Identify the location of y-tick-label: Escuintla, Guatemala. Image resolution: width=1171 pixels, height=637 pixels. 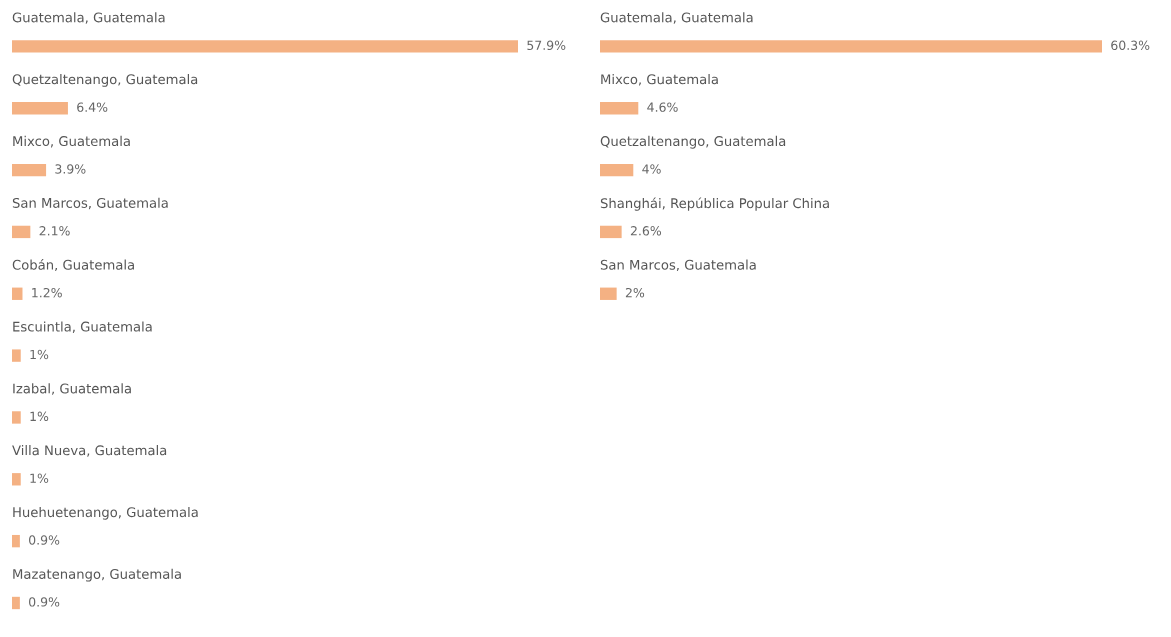
(82, 327).